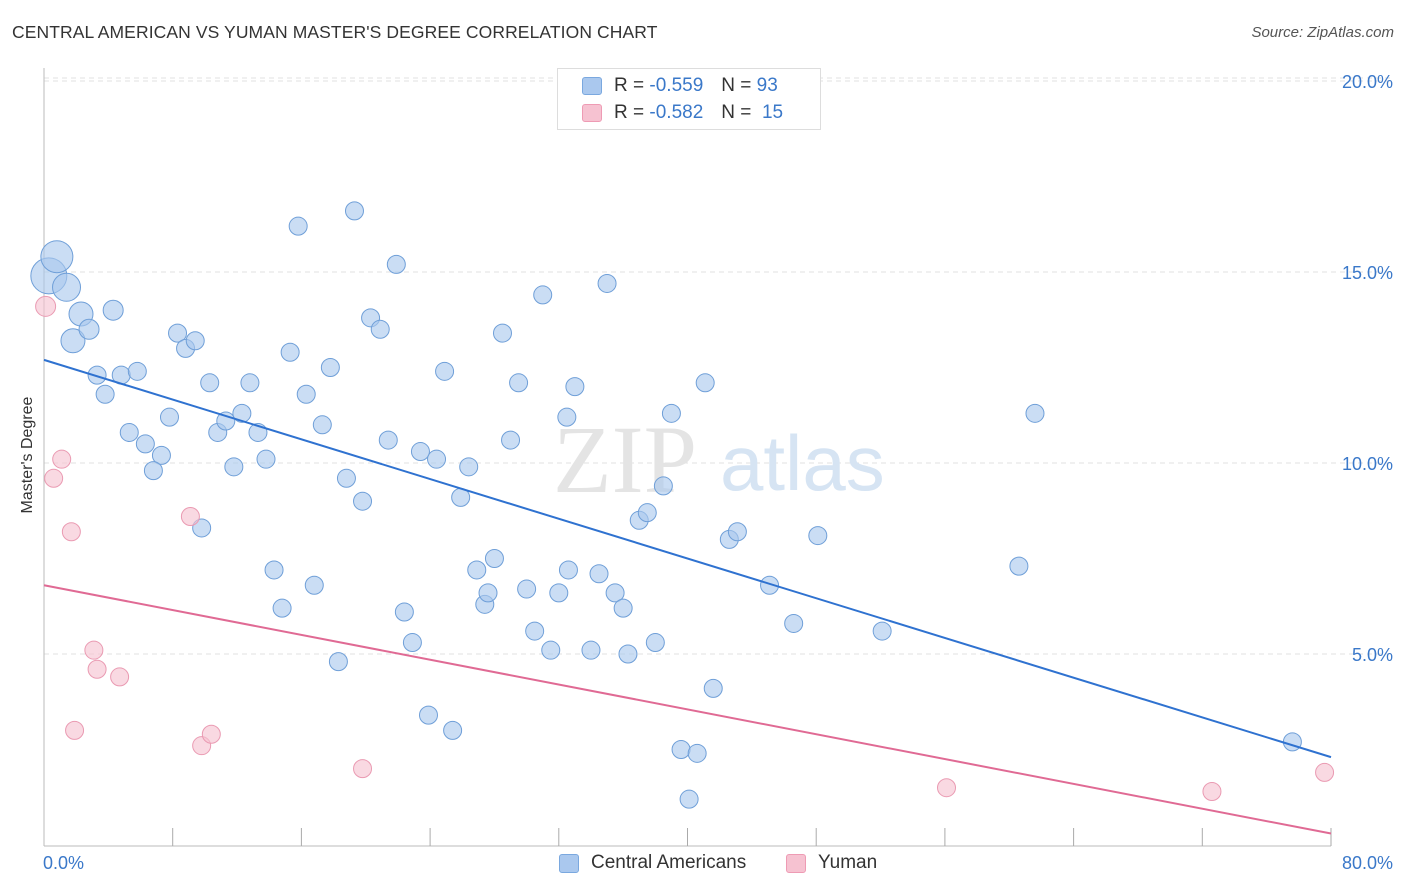 The image size is (1406, 892). I want to click on y-tick-label: 15.0%, so click(1367, 273).